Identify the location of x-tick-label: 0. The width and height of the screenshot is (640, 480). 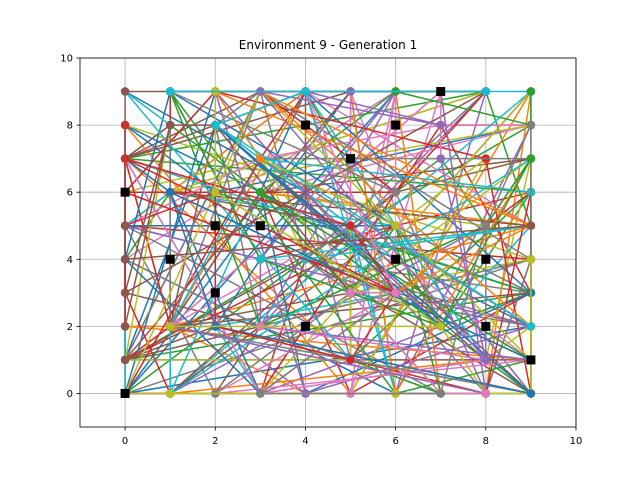
(125, 441).